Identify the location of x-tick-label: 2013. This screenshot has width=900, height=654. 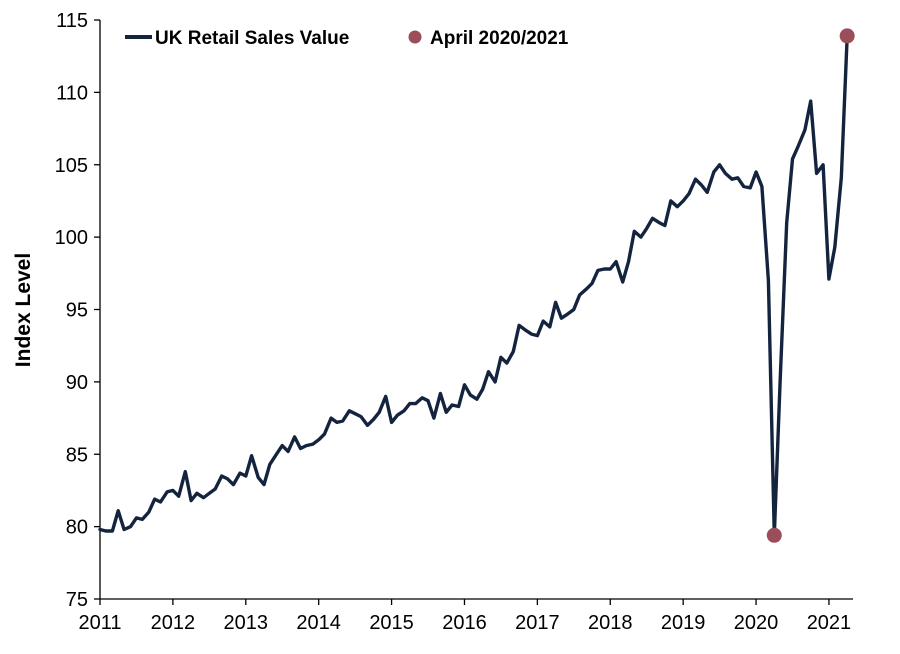
(246, 623).